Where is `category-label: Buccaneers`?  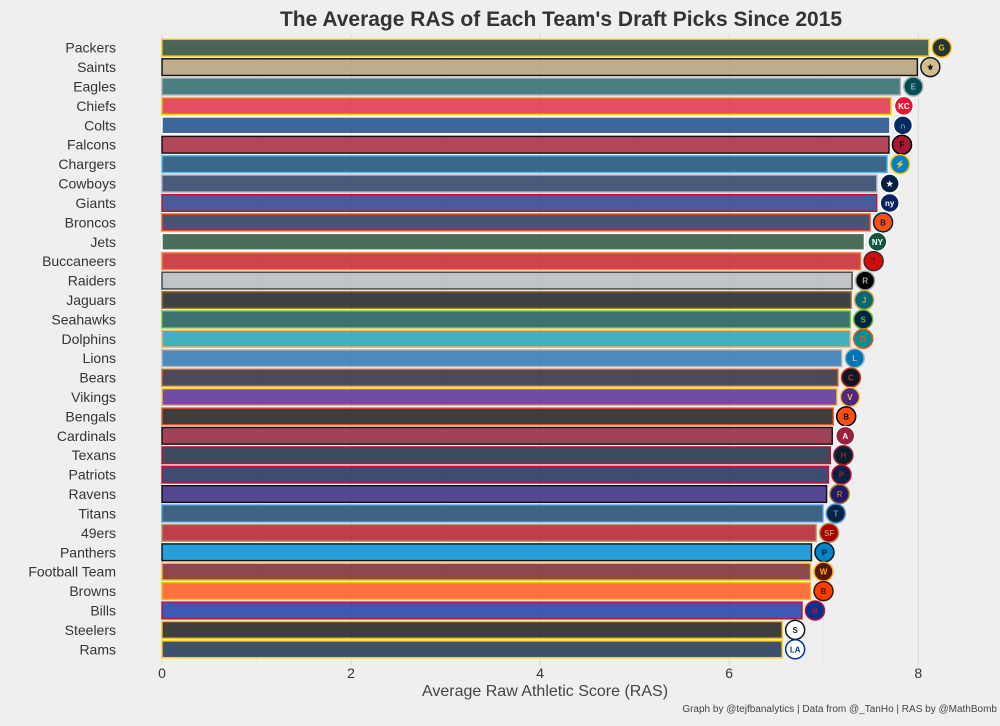
category-label: Buccaneers is located at coordinates (79, 261).